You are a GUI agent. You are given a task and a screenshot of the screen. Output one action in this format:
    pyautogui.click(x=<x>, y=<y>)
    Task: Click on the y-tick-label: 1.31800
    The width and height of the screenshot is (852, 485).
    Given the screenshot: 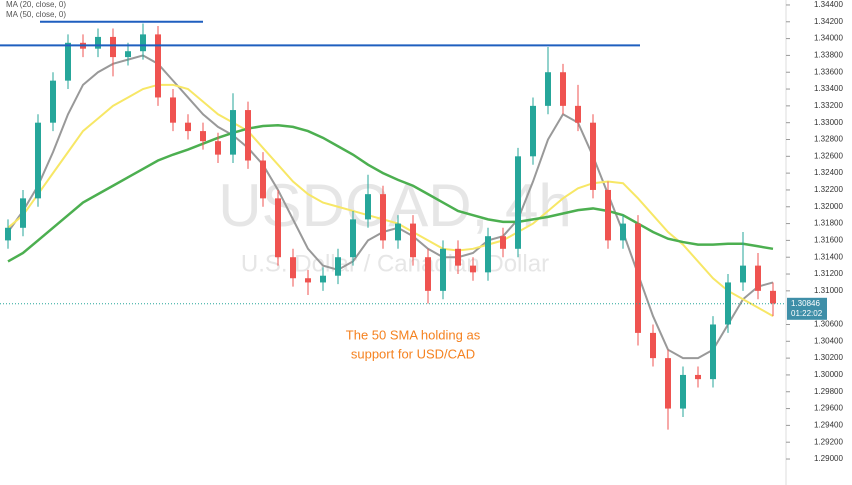 What is the action you would take?
    pyautogui.click(x=828, y=223)
    